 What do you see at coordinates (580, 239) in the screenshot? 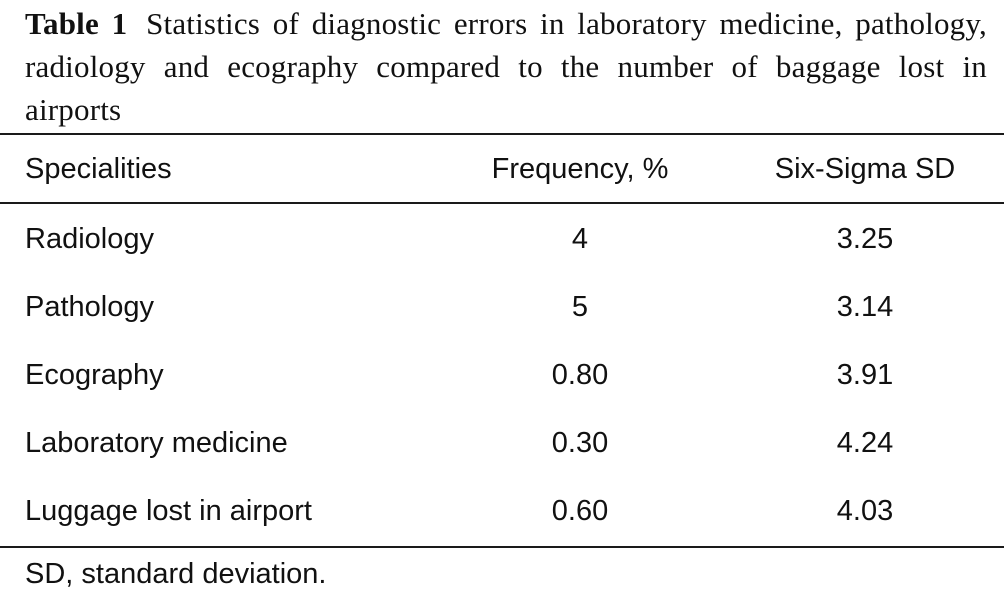
I see `cell-frequency: 4` at bounding box center [580, 239].